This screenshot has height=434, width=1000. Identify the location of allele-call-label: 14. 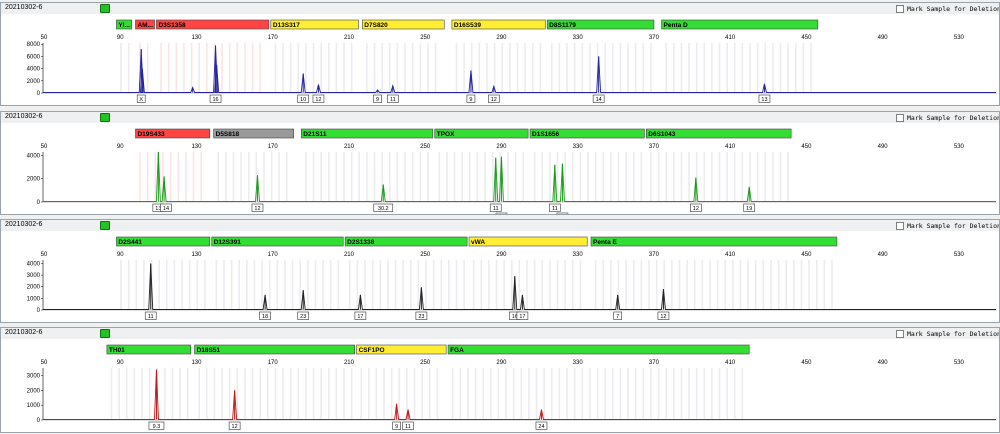
(166, 209).